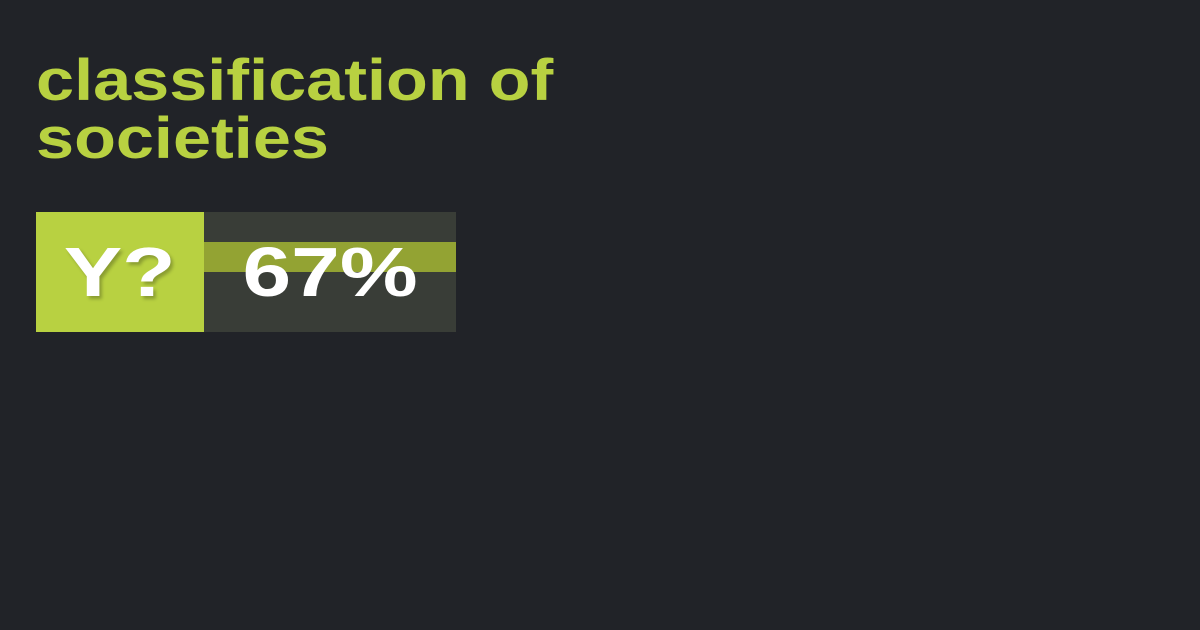 The image size is (1200, 630). I want to click on badge-value: 67%, so click(330, 272).